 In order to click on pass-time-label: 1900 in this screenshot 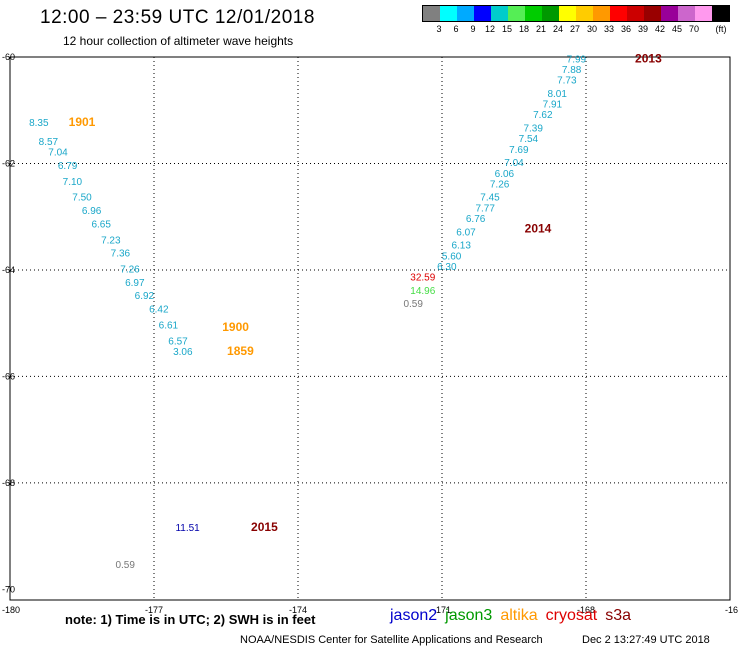, I will do `click(235, 327)`.